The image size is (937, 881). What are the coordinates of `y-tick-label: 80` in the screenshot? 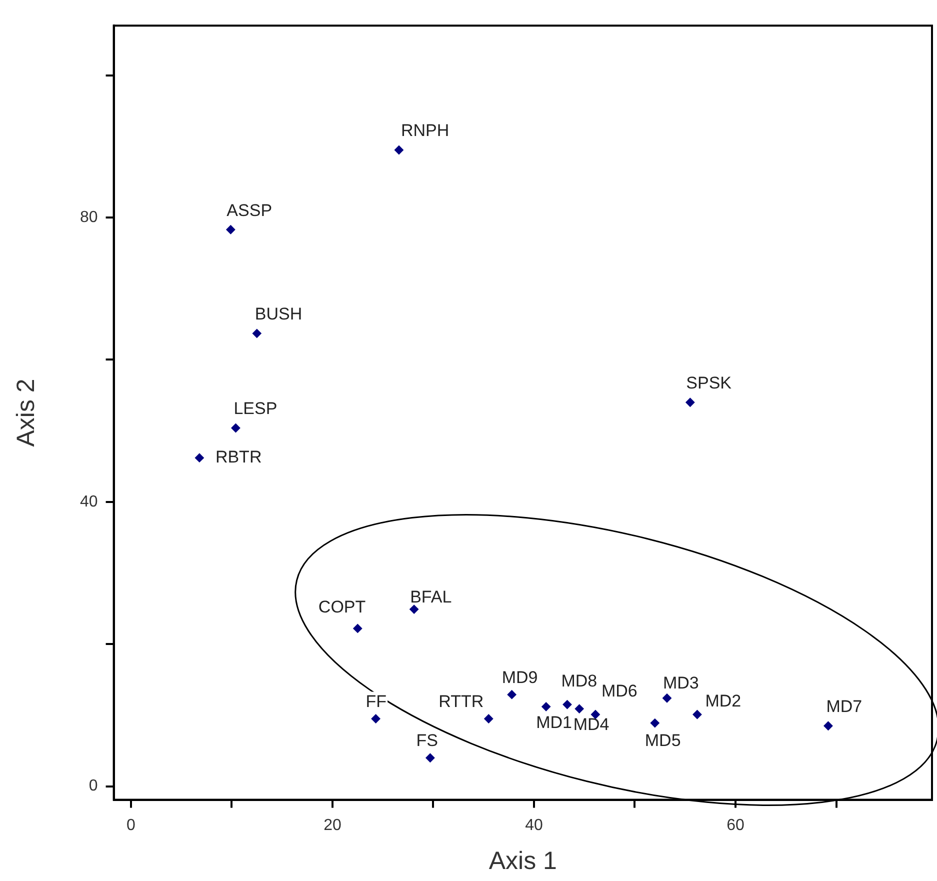 It's located at (89, 217).